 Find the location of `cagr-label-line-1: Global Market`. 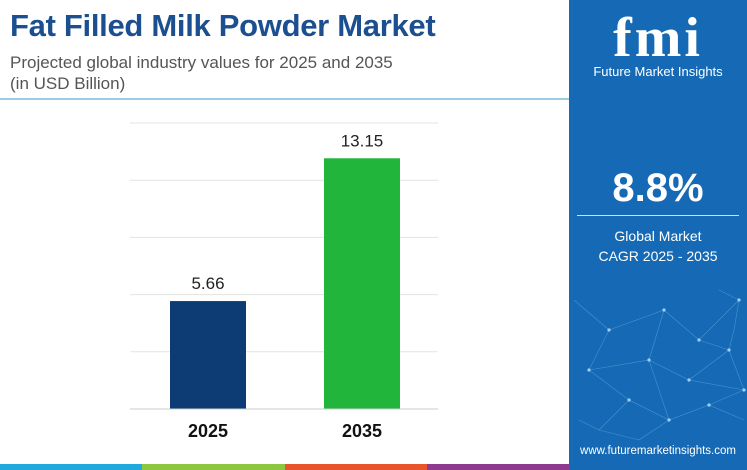

cagr-label-line-1: Global Market is located at coordinates (658, 236).